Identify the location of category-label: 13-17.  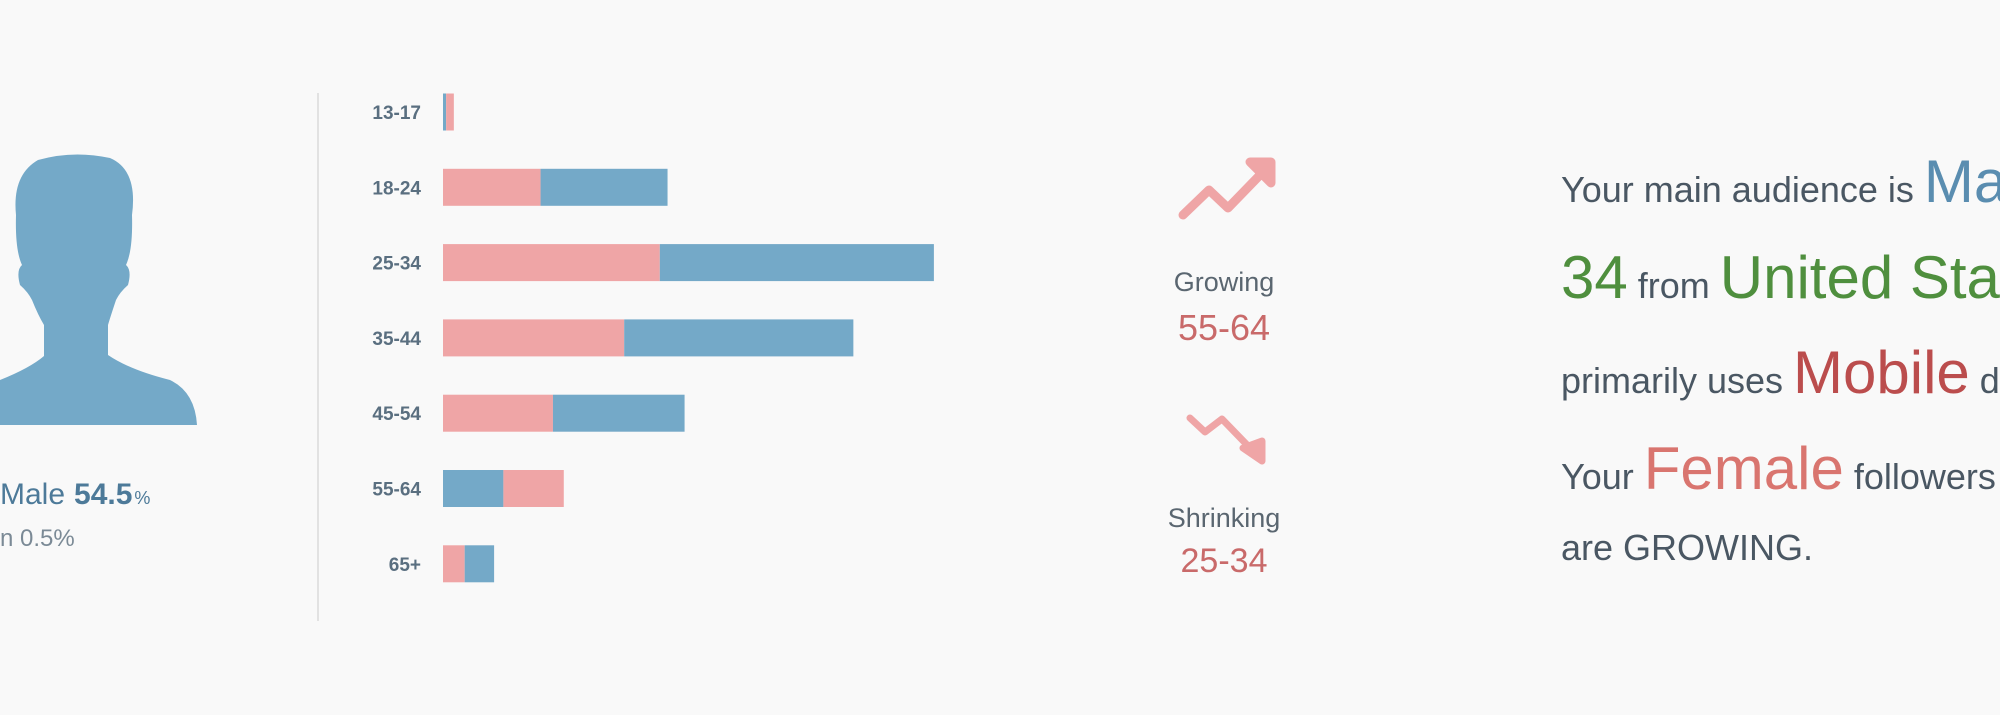
(396, 113).